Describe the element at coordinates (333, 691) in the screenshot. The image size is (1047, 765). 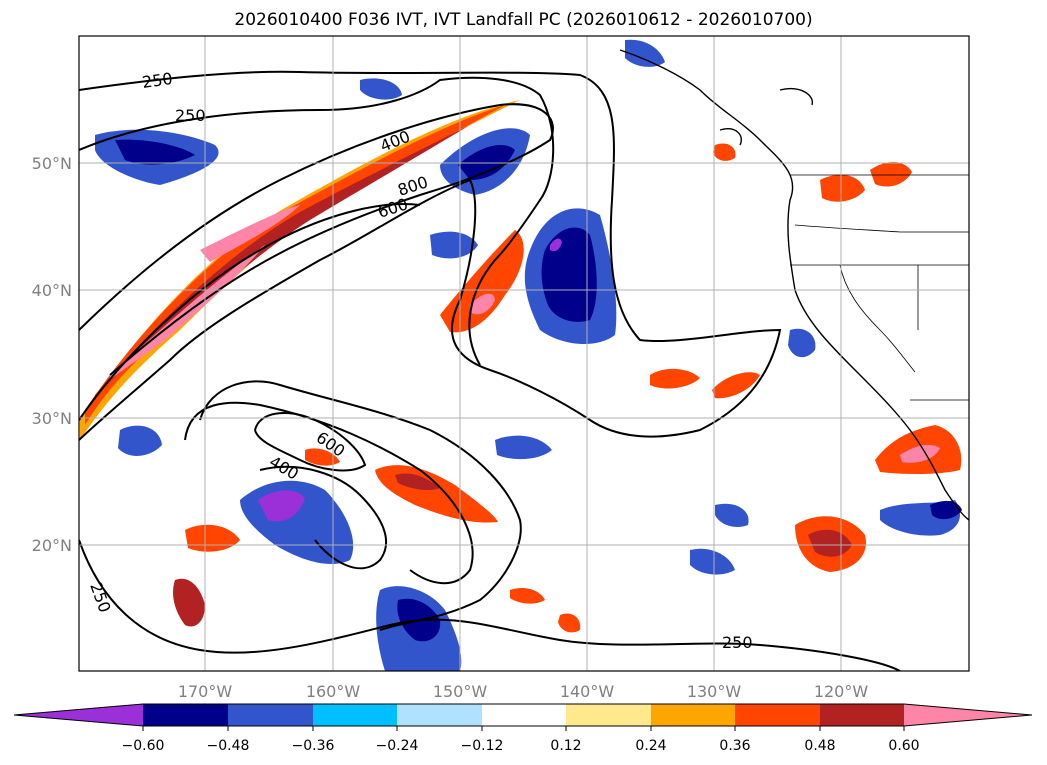
I see `lon-label-160w: 160°W` at that location.